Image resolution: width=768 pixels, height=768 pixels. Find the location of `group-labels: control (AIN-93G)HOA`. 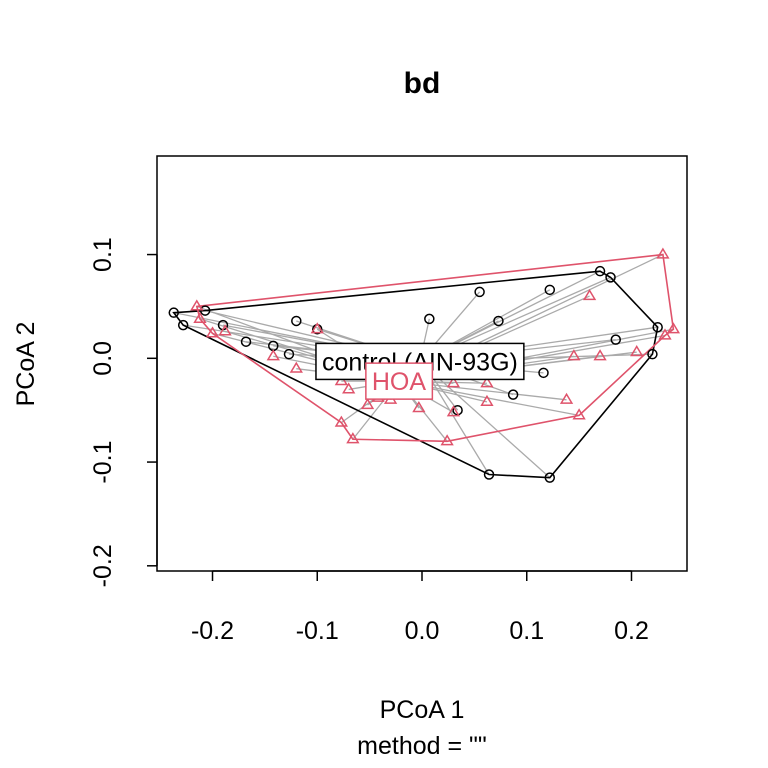

group-labels: control (AIN-93G)HOA is located at coordinates (420, 371).